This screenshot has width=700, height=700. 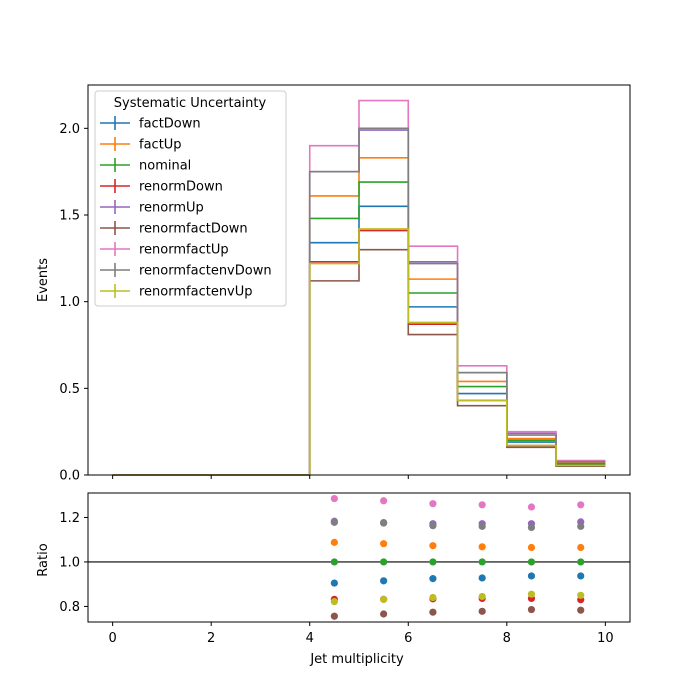 I want to click on ratio-x-tick-label: 10, so click(x=605, y=638).